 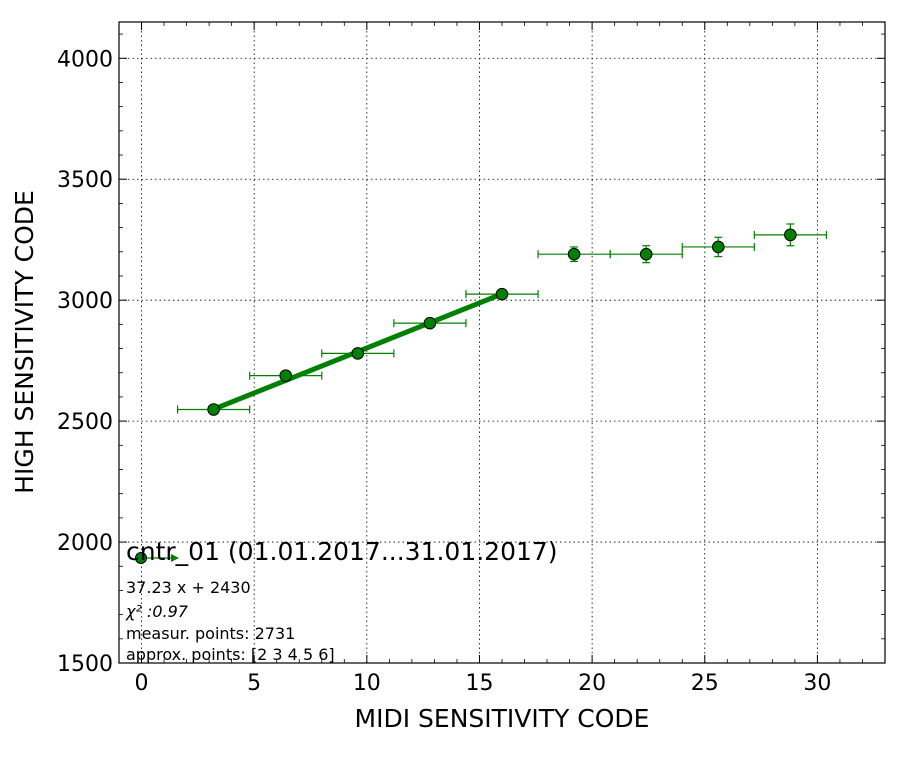 I want to click on x-tick-labels: 0 5 10 15 20 25 30, so click(x=483, y=683).